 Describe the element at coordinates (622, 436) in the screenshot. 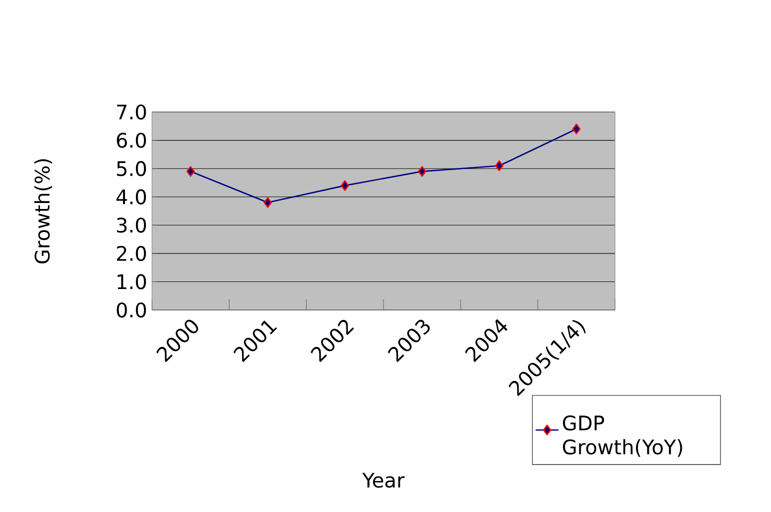

I see `legend-label: GDP Growth(YoY)` at that location.